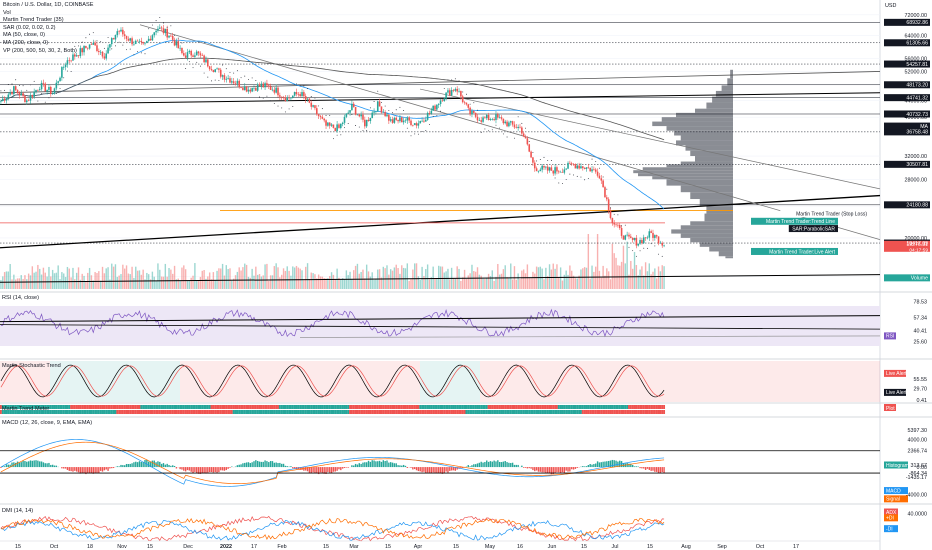 This screenshot has height=550, width=932. What do you see at coordinates (47, 423) in the screenshot?
I see `macd-title: MACD (12, 26, close, 9, EMA, EMA)` at bounding box center [47, 423].